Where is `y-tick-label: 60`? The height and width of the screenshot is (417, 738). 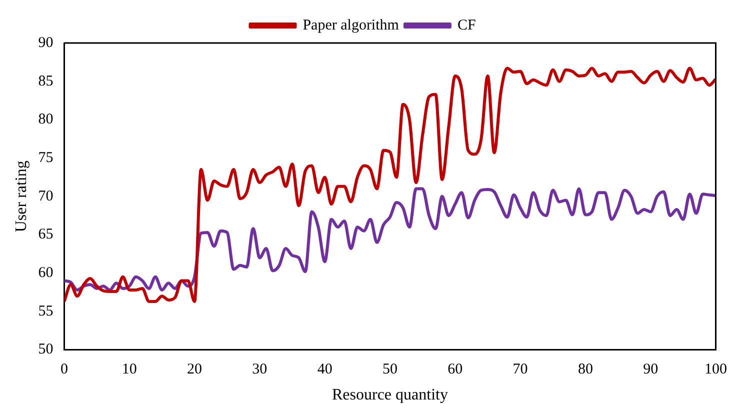
y-tick-label: 60 is located at coordinates (46, 273).